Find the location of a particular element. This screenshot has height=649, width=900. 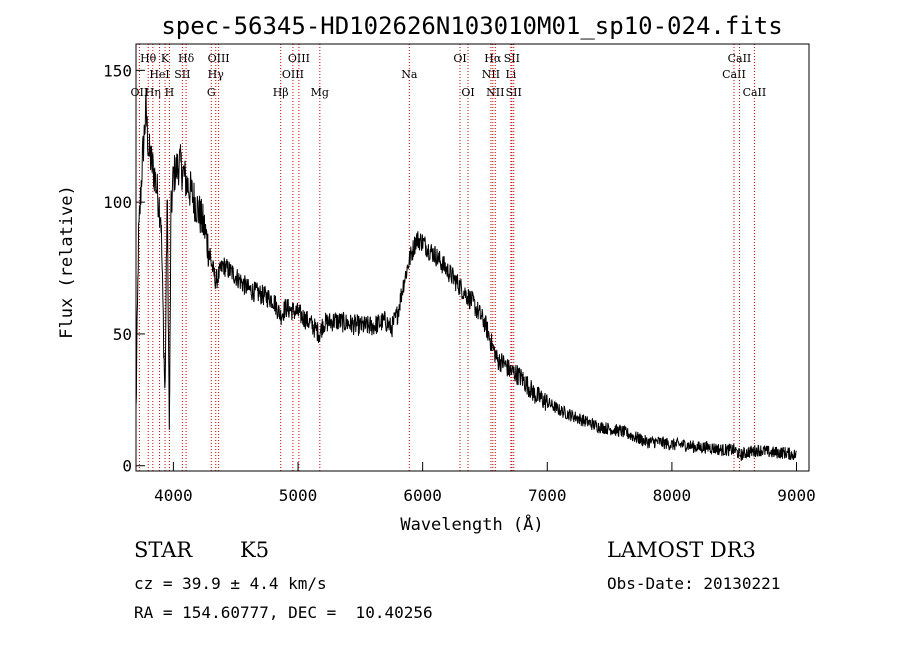

x-tick-label: 6000 is located at coordinates (422, 495).